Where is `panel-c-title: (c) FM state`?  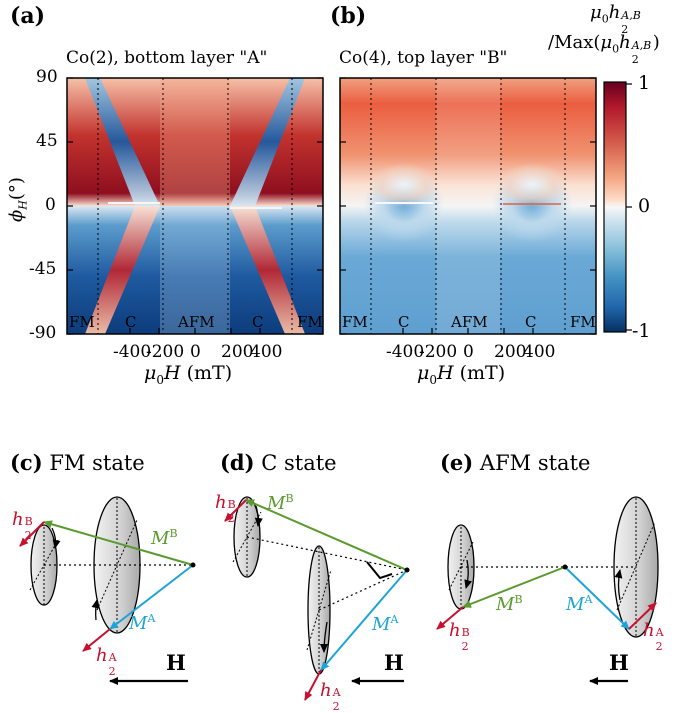 panel-c-title: (c) FM state is located at coordinates (77, 462).